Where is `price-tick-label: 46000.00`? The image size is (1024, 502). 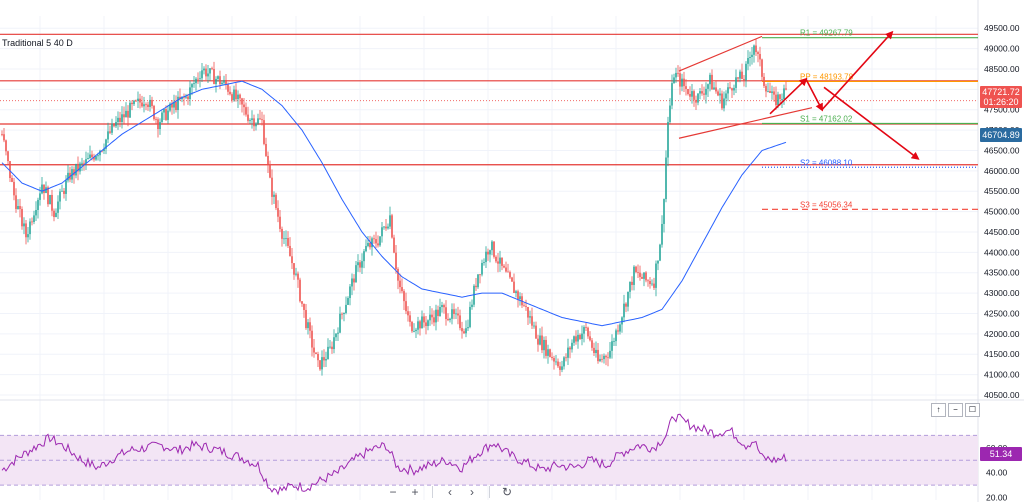 price-tick-label: 46000.00 is located at coordinates (1002, 171).